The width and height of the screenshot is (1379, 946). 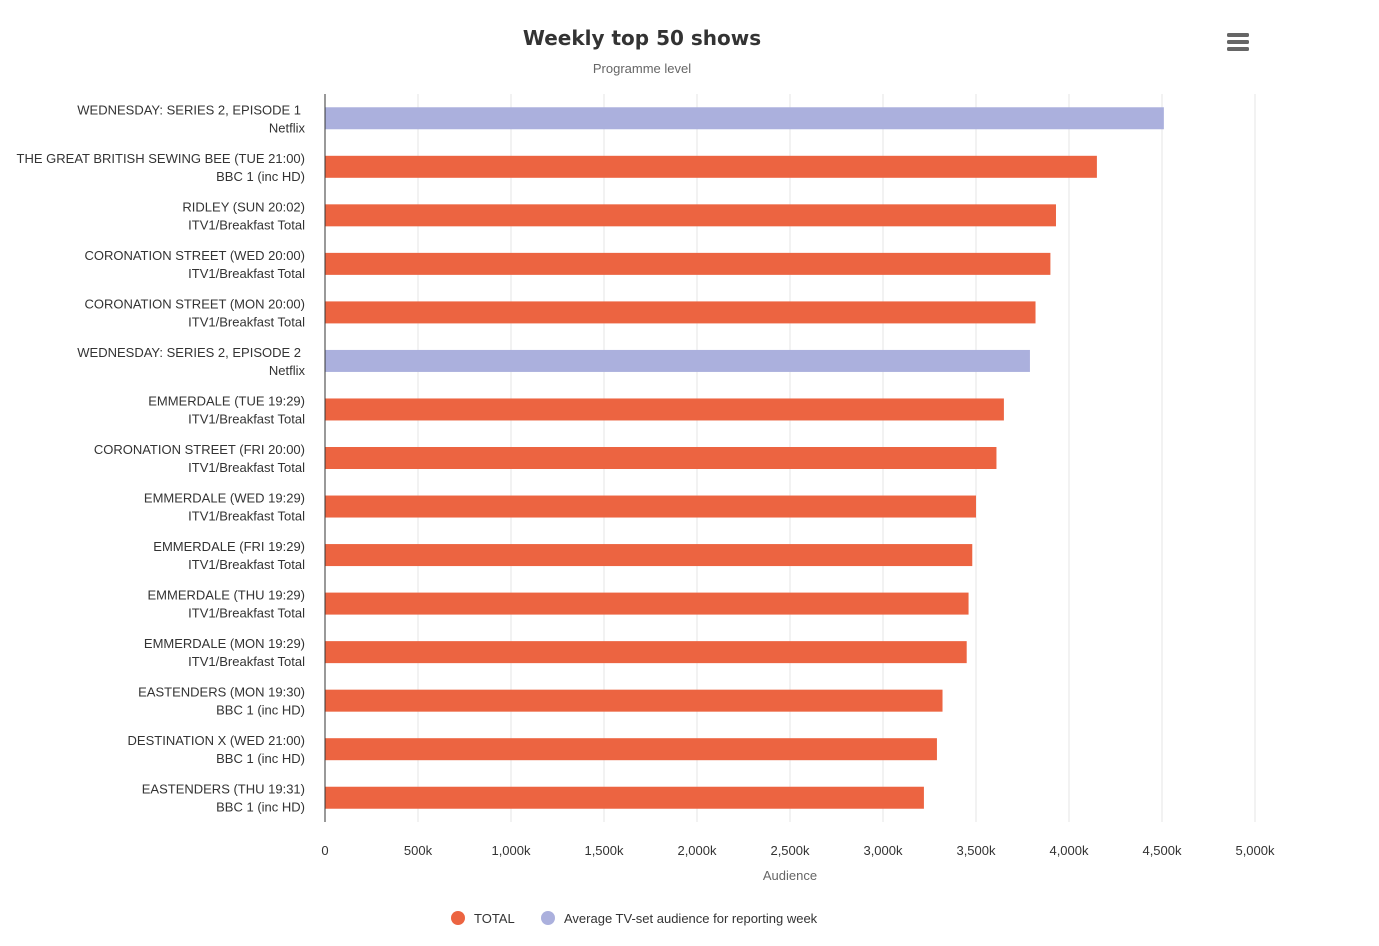 I want to click on category-label-title: EMMERDALE (THU 19:29), so click(x=226, y=595).